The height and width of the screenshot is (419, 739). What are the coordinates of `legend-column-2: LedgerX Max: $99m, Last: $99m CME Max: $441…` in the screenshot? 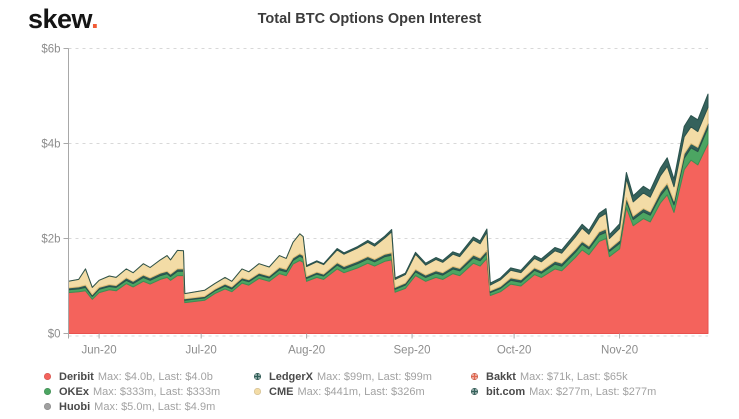 It's located at (343, 384).